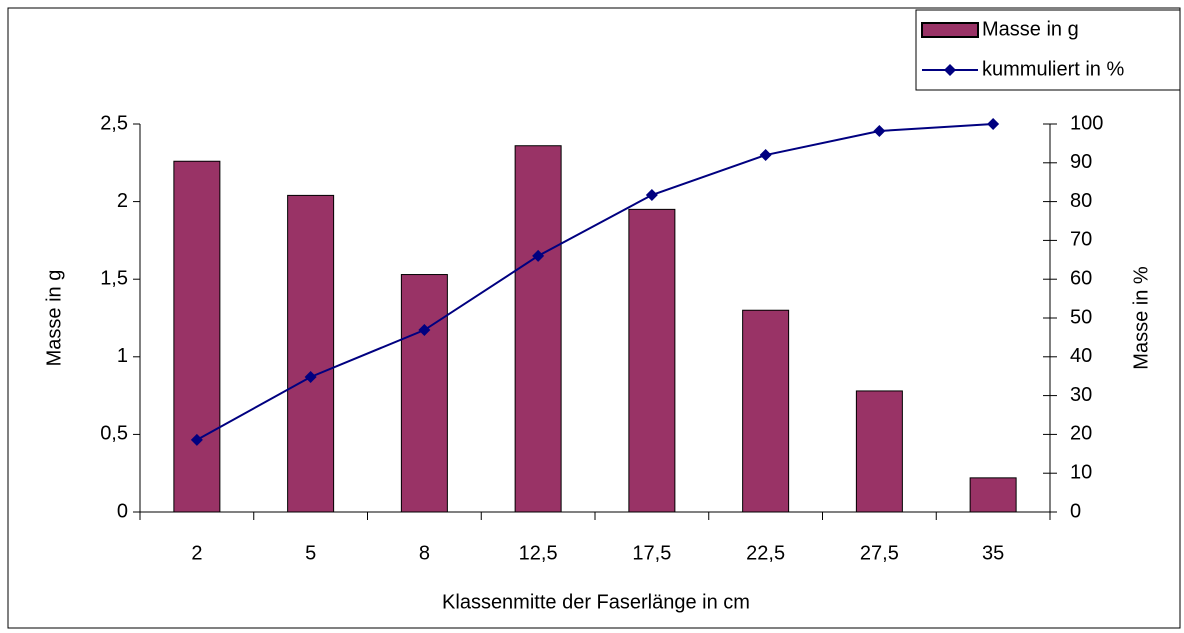  Describe the element at coordinates (596, 602) in the screenshot. I see `x-axis-label: Klassenmitte der Faserlänge in cm` at that location.